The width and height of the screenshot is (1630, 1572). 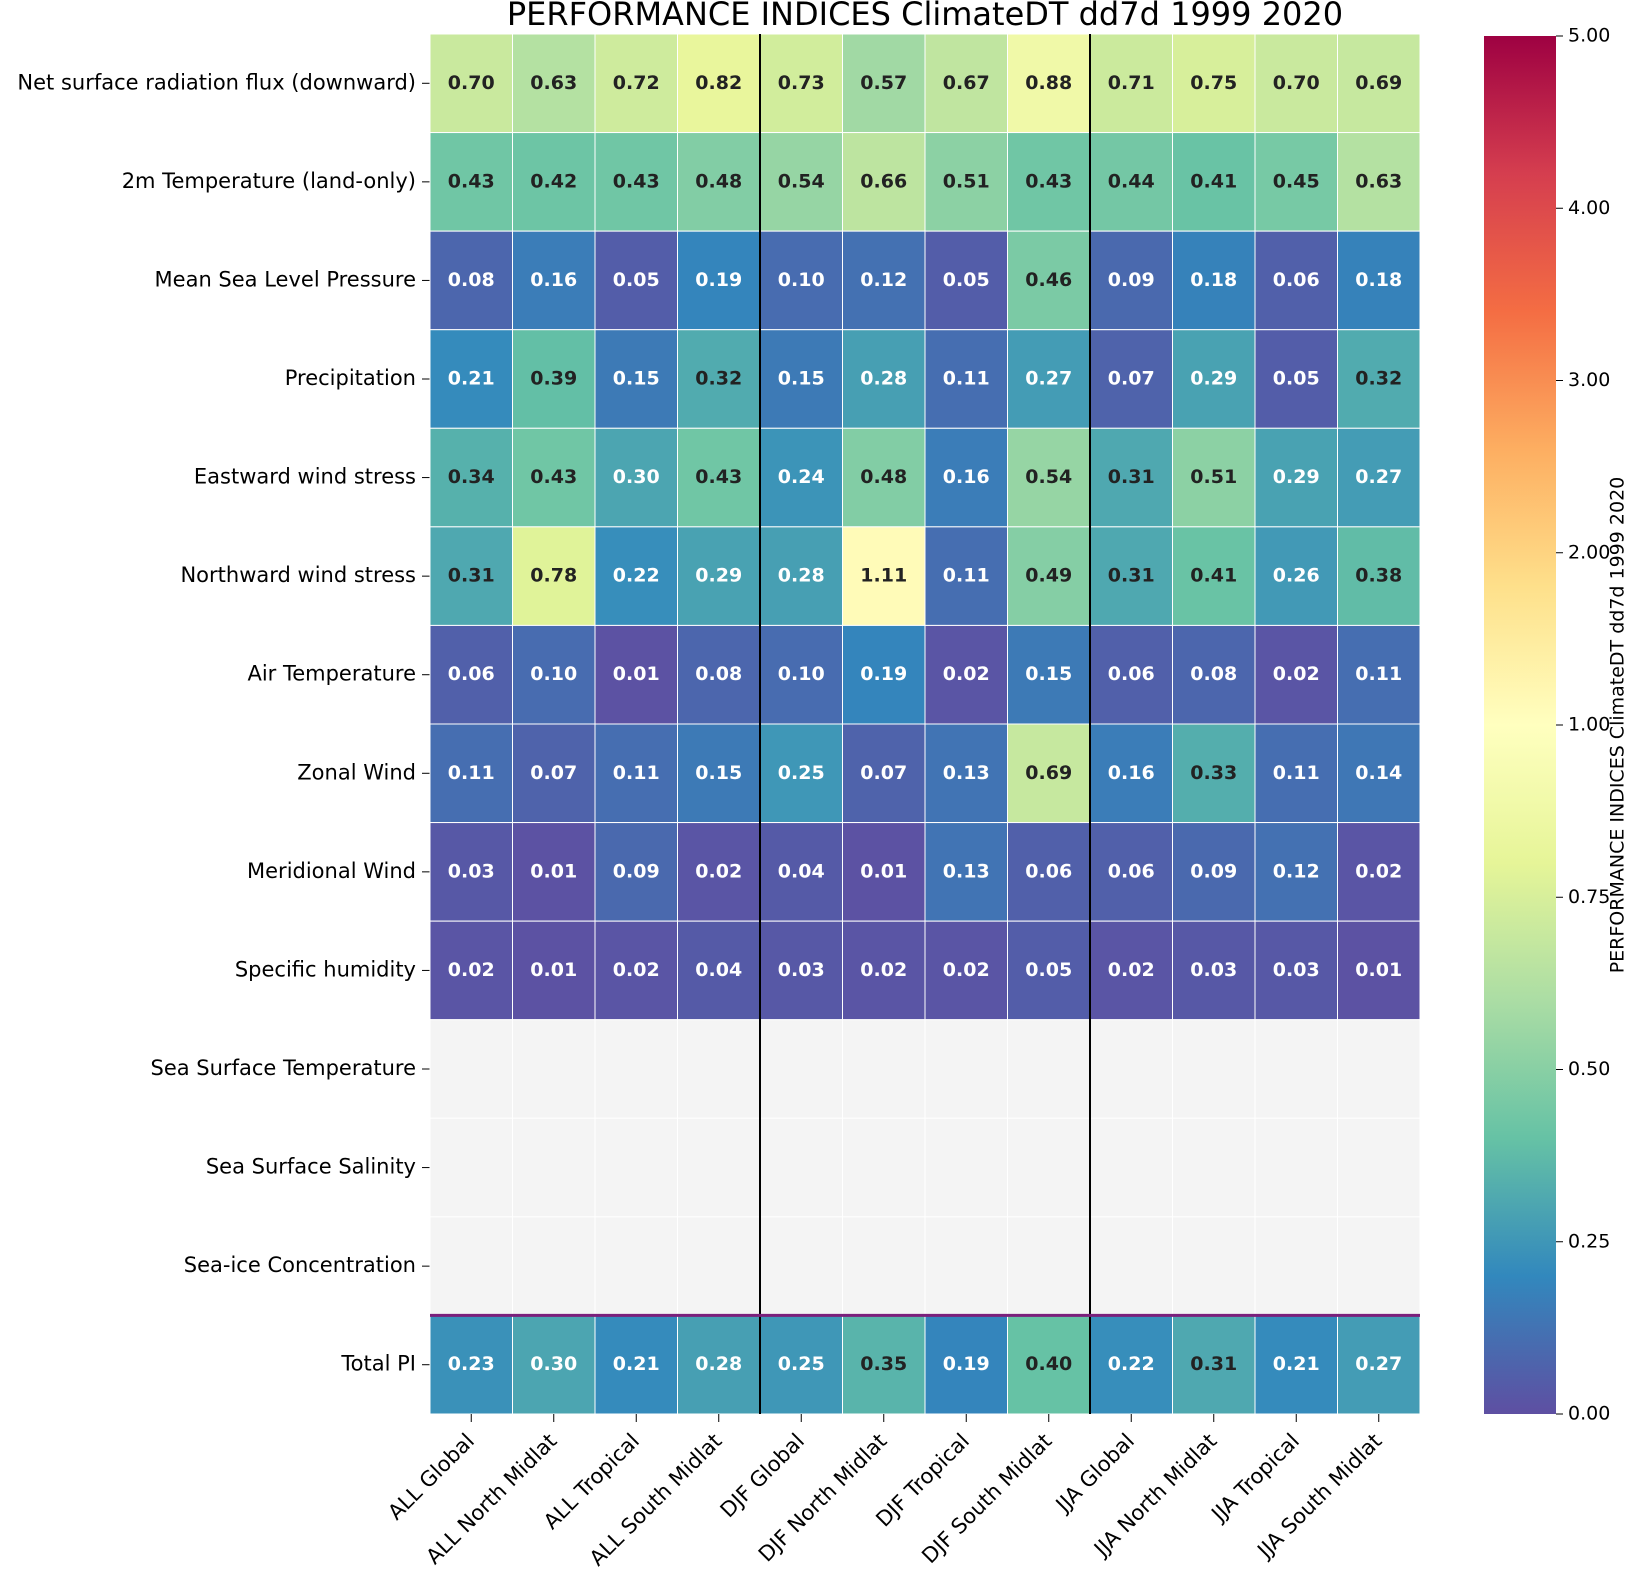 I want to click on cell-label: 0.34, so click(x=471, y=477).